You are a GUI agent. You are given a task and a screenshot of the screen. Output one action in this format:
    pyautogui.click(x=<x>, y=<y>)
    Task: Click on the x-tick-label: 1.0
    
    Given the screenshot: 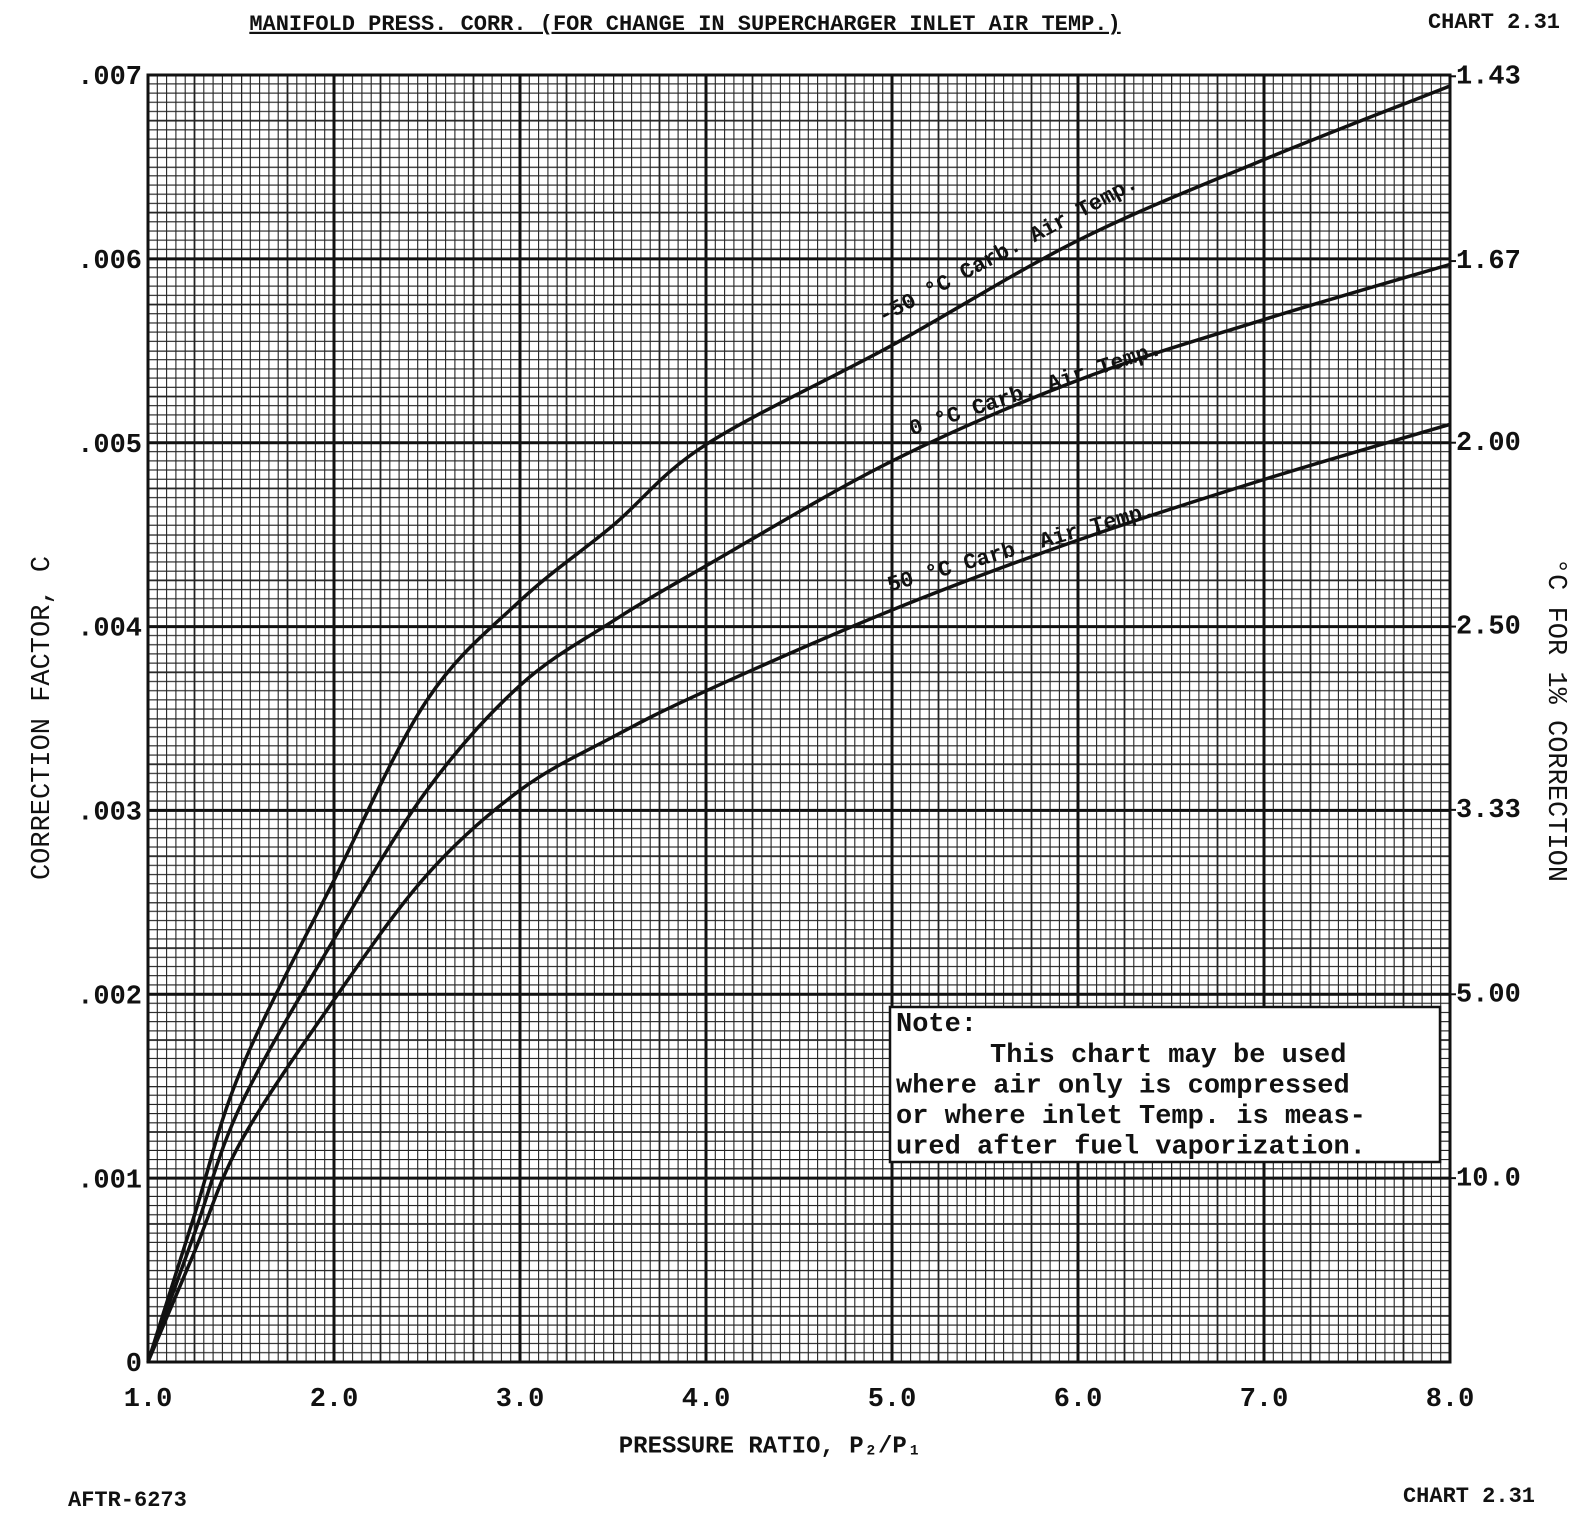 What is the action you would take?
    pyautogui.click(x=148, y=1400)
    